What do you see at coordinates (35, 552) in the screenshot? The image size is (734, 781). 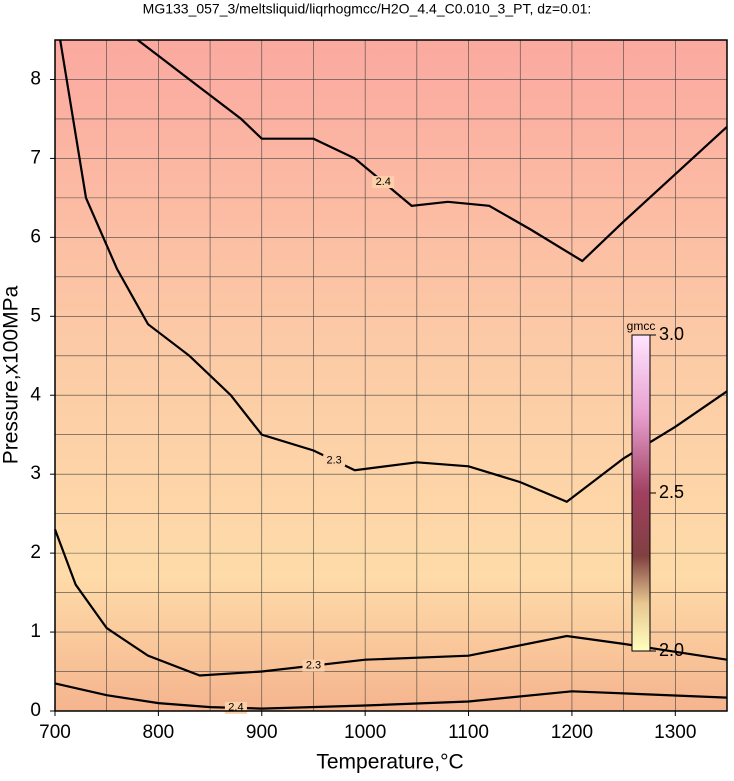 I see `y-tick-label: 2` at bounding box center [35, 552].